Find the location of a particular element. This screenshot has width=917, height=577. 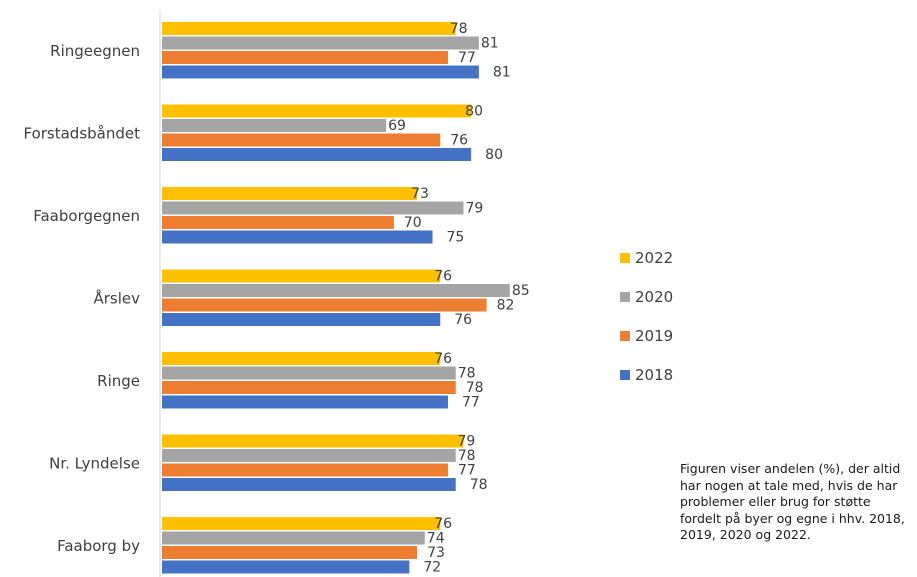

data-label: 74 is located at coordinates (436, 539).